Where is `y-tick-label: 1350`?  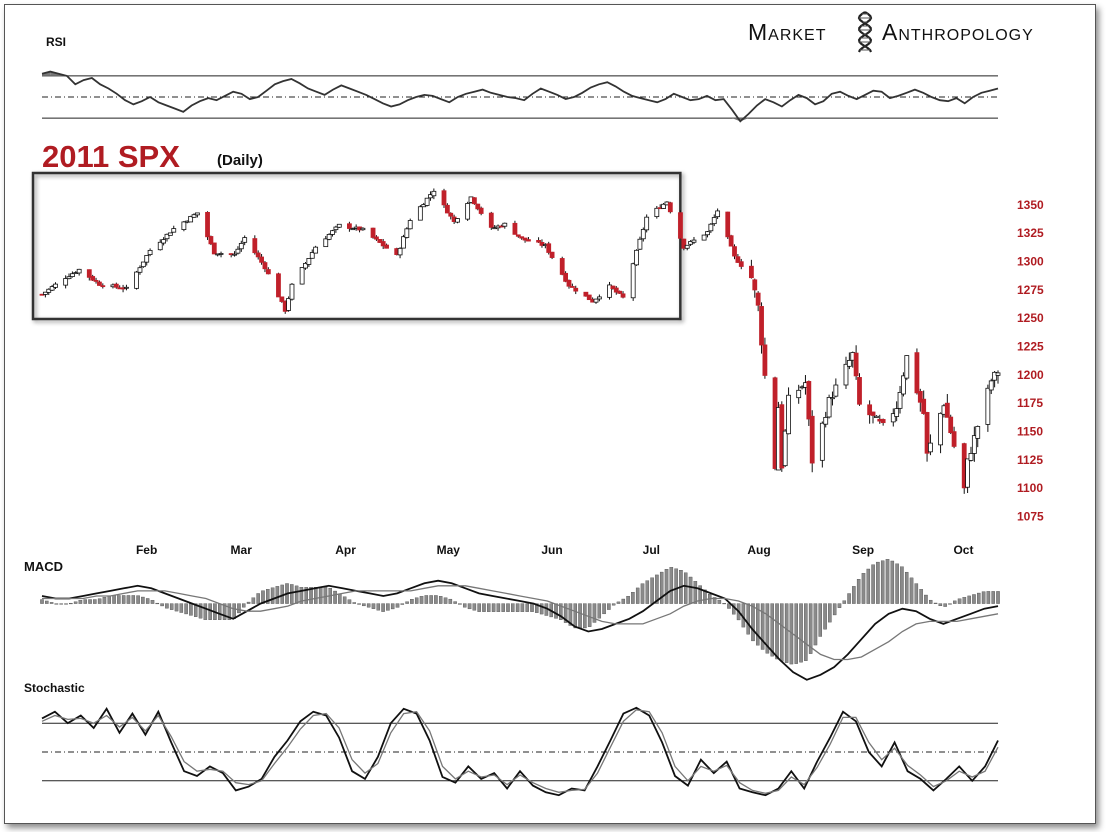 y-tick-label: 1350 is located at coordinates (1030, 205).